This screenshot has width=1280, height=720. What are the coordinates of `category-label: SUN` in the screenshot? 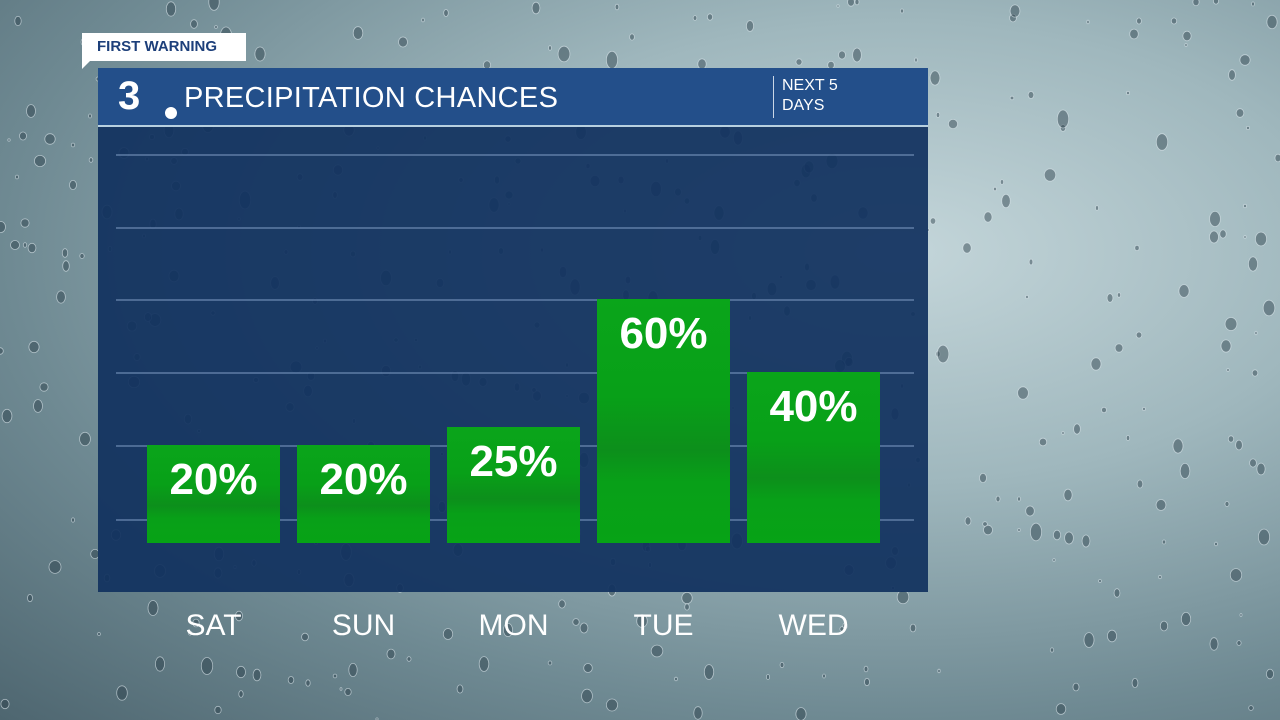 It's located at (363, 625).